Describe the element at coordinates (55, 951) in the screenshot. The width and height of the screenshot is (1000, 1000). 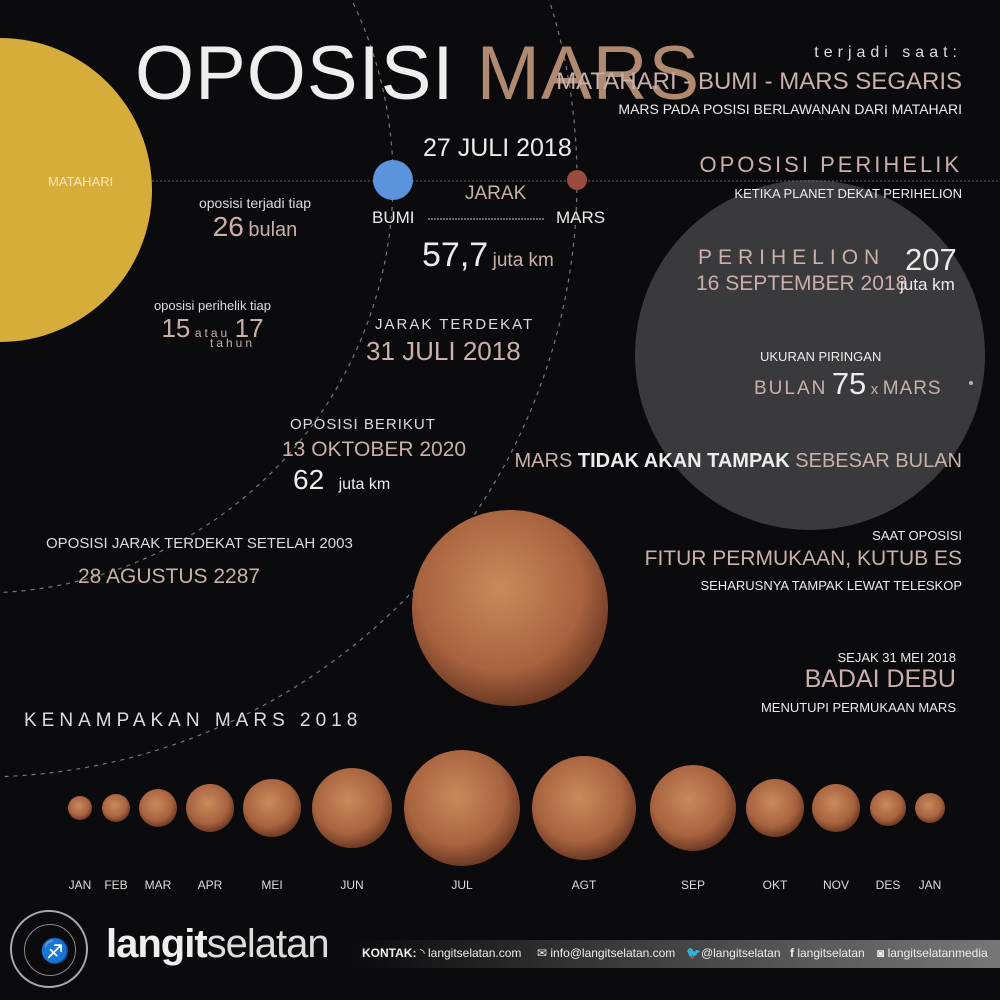
I see `seal-figure-icon: ♐` at that location.